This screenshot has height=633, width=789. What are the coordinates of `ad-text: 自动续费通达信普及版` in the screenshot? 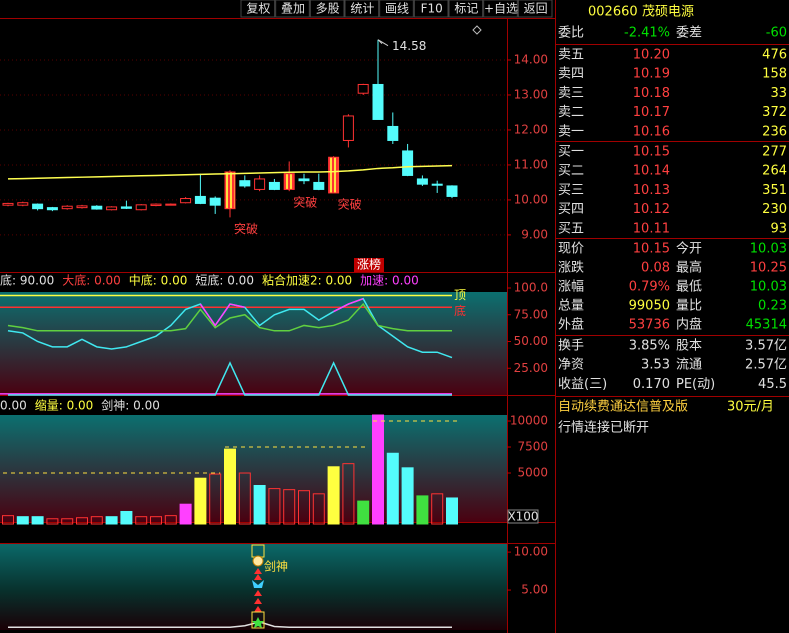 It's located at (623, 407).